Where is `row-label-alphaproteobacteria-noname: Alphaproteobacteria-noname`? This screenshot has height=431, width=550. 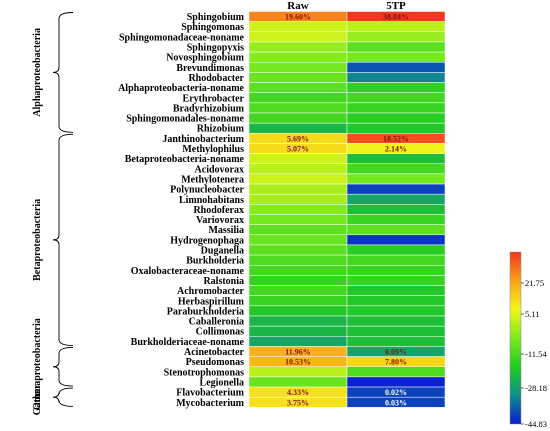
row-label-alphaproteobacteria-noname: Alphaproteobacteria-noname is located at coordinates (181, 88).